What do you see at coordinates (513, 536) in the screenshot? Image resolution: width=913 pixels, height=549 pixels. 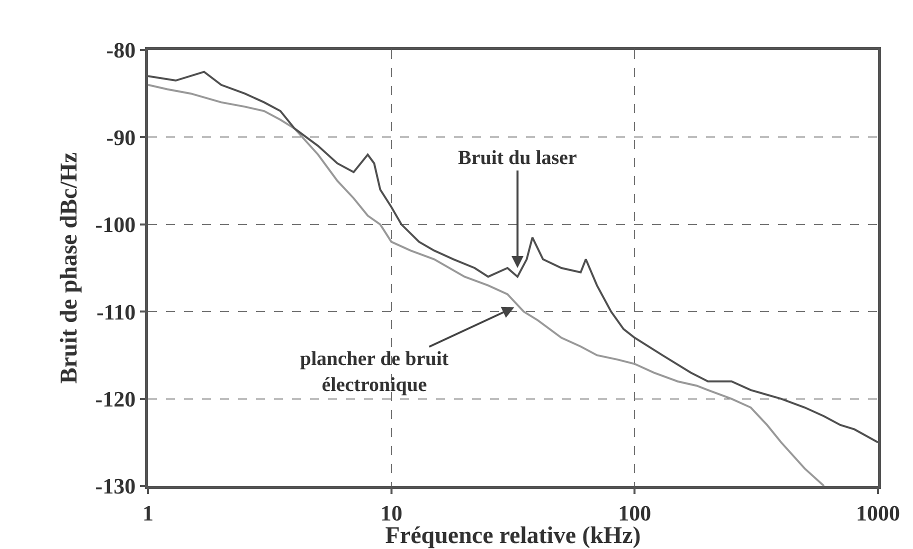 I see `x-axis-title: Fréquence relative (kHz)` at bounding box center [513, 536].